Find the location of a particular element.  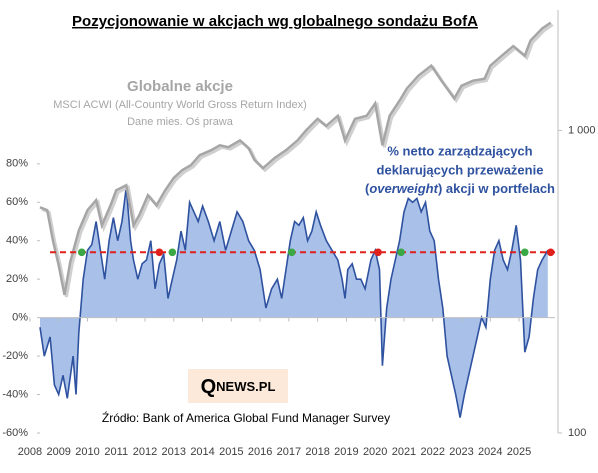

y-tick-label: 80% is located at coordinates (17, 164).